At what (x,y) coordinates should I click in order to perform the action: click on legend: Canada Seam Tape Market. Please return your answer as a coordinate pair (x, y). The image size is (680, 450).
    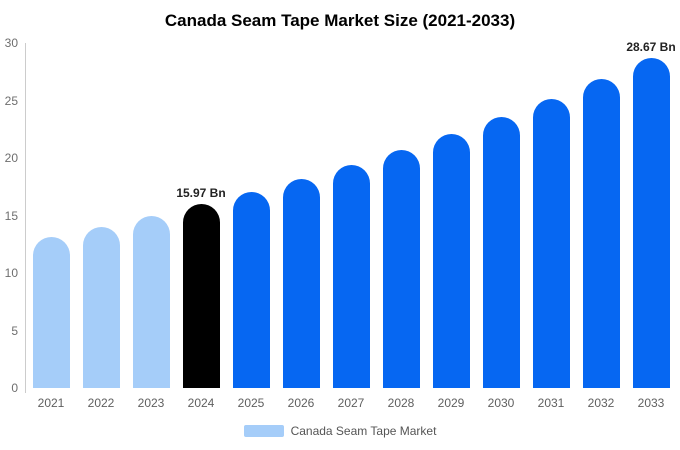
    Looking at the image, I should click on (340, 431).